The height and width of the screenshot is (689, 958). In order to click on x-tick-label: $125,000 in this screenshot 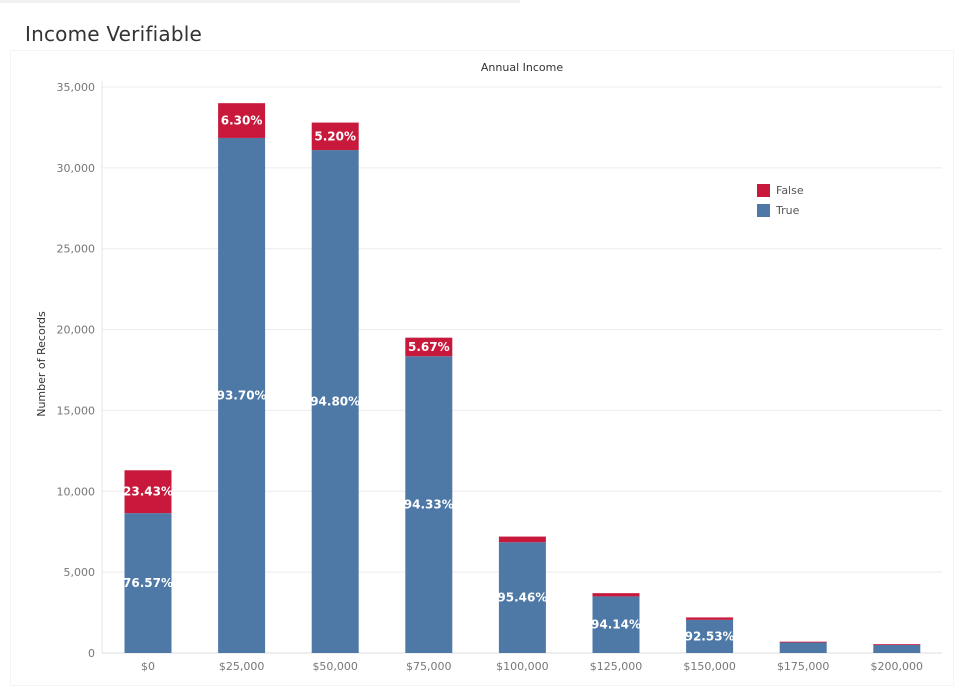, I will do `click(616, 666)`.